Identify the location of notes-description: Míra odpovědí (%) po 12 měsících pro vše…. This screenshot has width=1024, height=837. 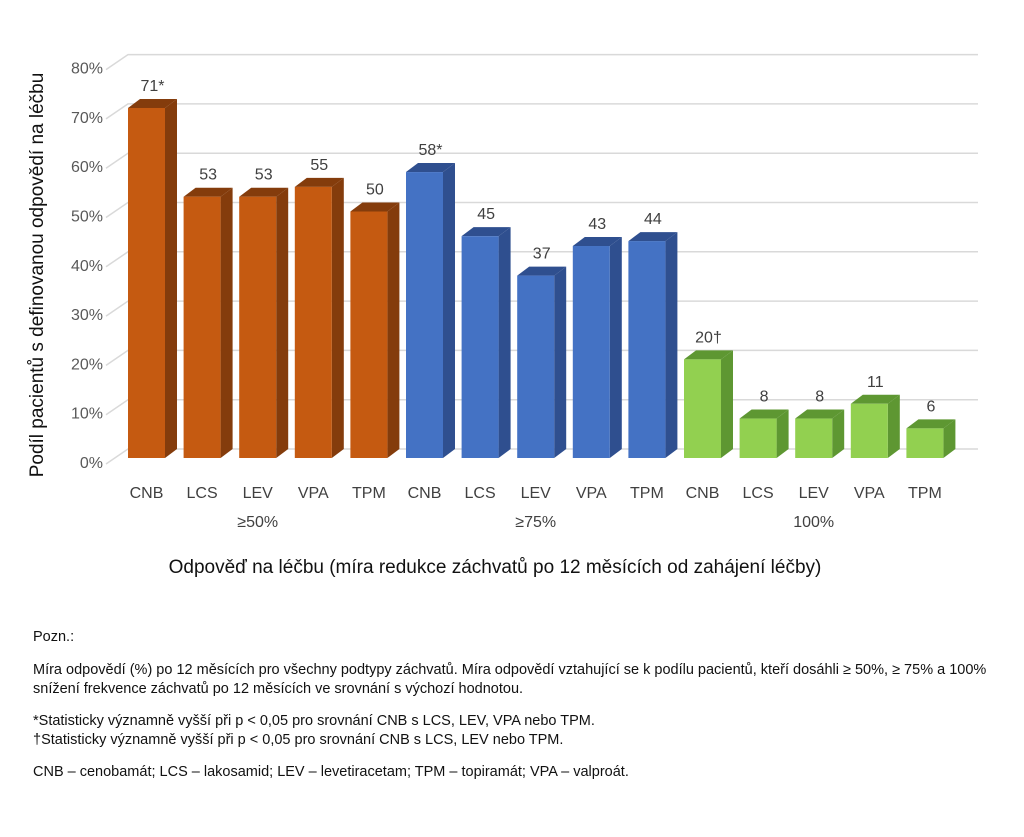
(510, 679).